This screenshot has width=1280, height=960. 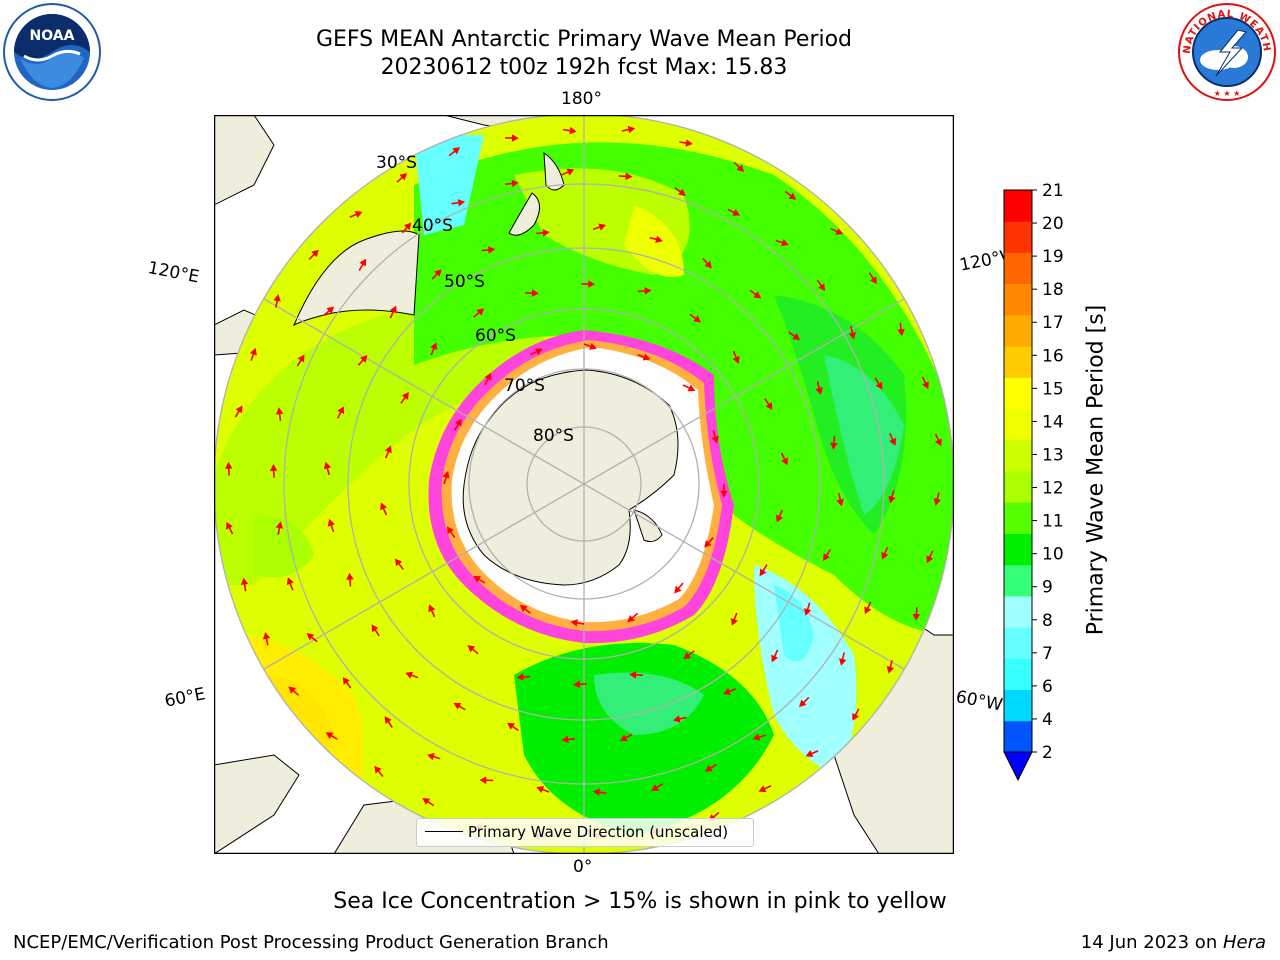 I want to click on noaa-logo-icon: NOAA, so click(x=52, y=52).